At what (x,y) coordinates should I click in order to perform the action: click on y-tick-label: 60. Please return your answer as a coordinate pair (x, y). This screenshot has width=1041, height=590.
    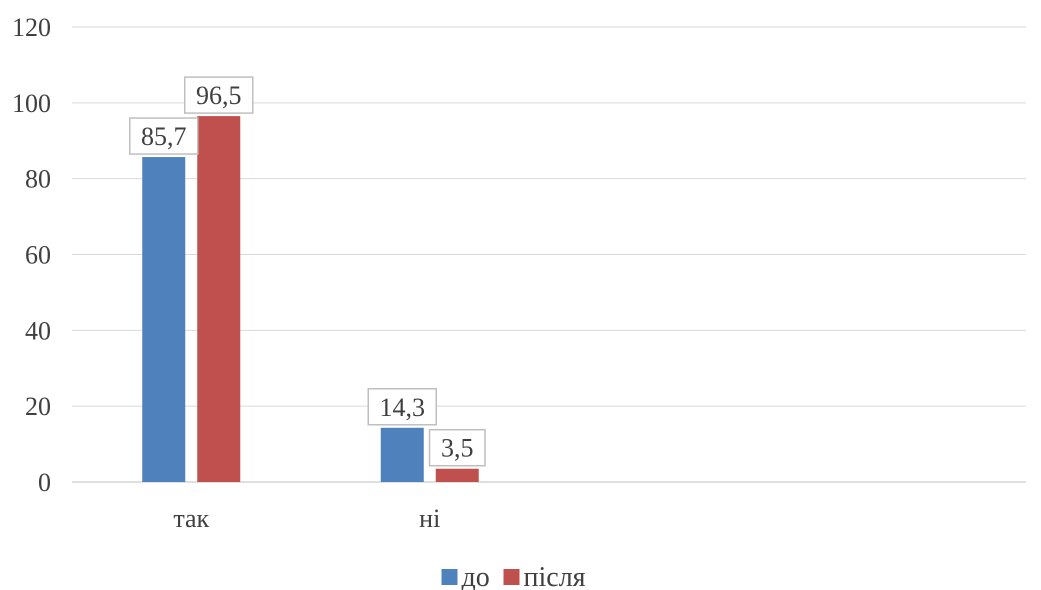
    Looking at the image, I should click on (38, 255).